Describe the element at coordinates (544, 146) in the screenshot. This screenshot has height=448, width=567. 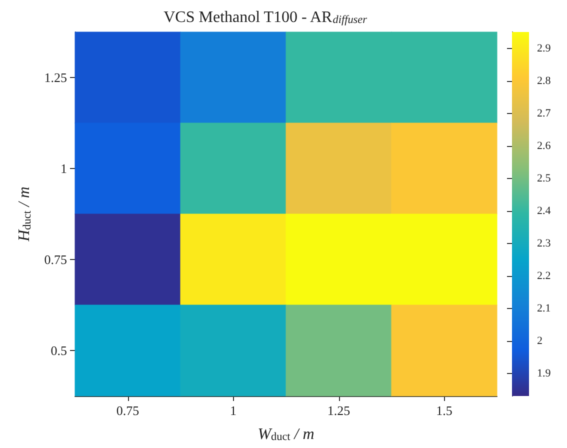
I see `color-bar-label: 2.6` at that location.